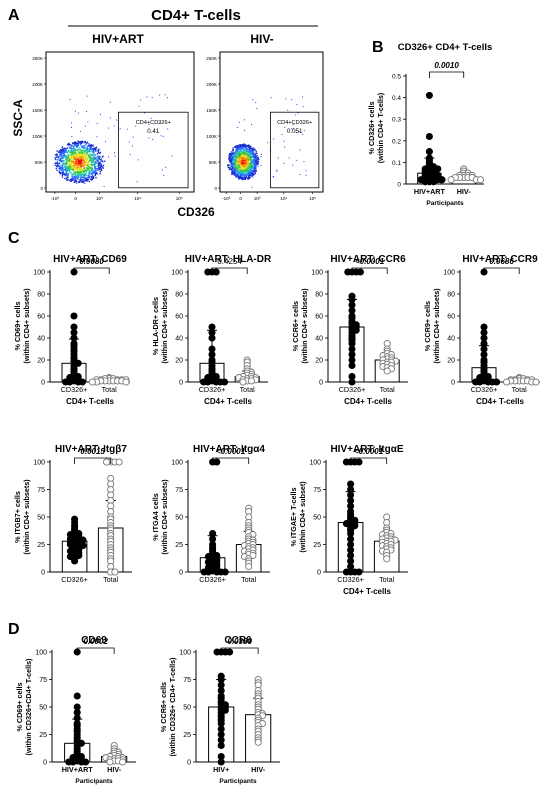 The width and height of the screenshot is (550, 793). I want to click on y-axis-label: (within CD4+ T-cells), so click(380, 127).